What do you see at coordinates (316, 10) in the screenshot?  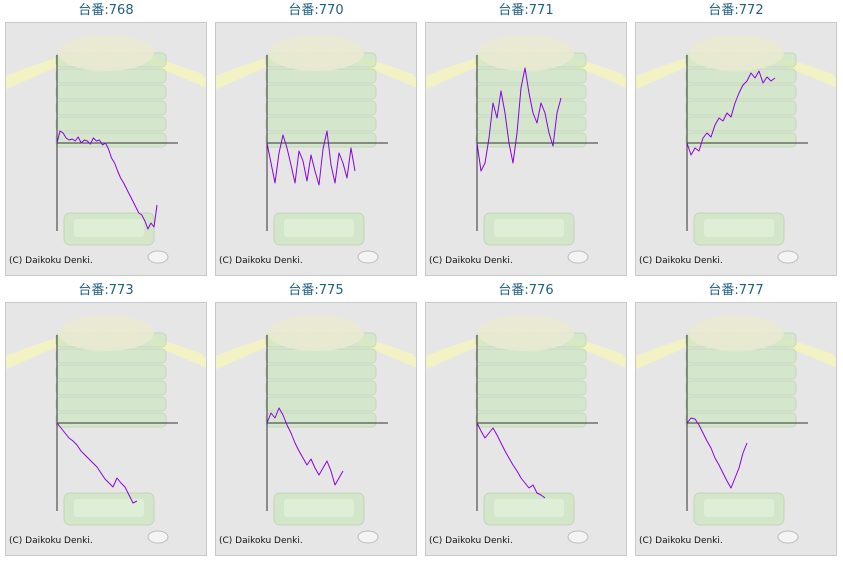 I see `chart-title: 台番:770` at bounding box center [316, 10].